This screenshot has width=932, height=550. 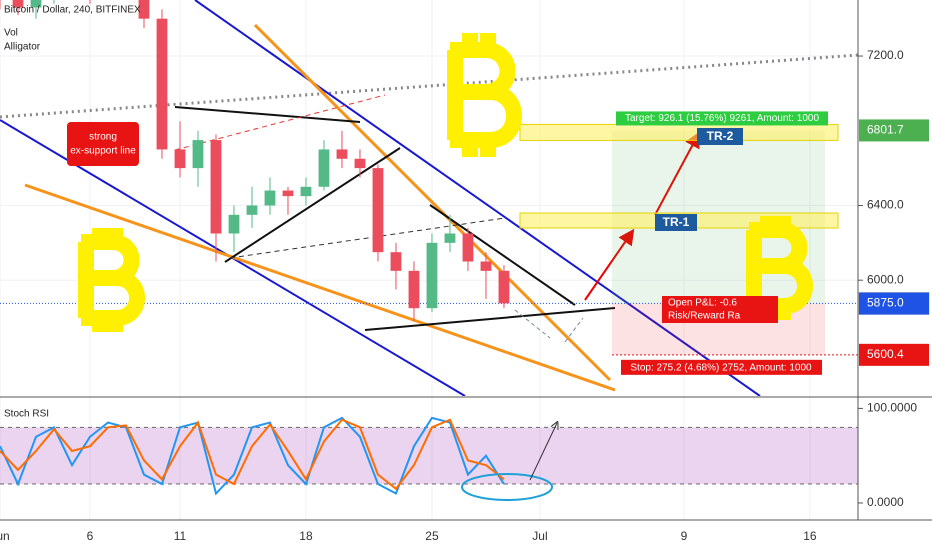 I want to click on pnl-box, so click(x=720, y=309).